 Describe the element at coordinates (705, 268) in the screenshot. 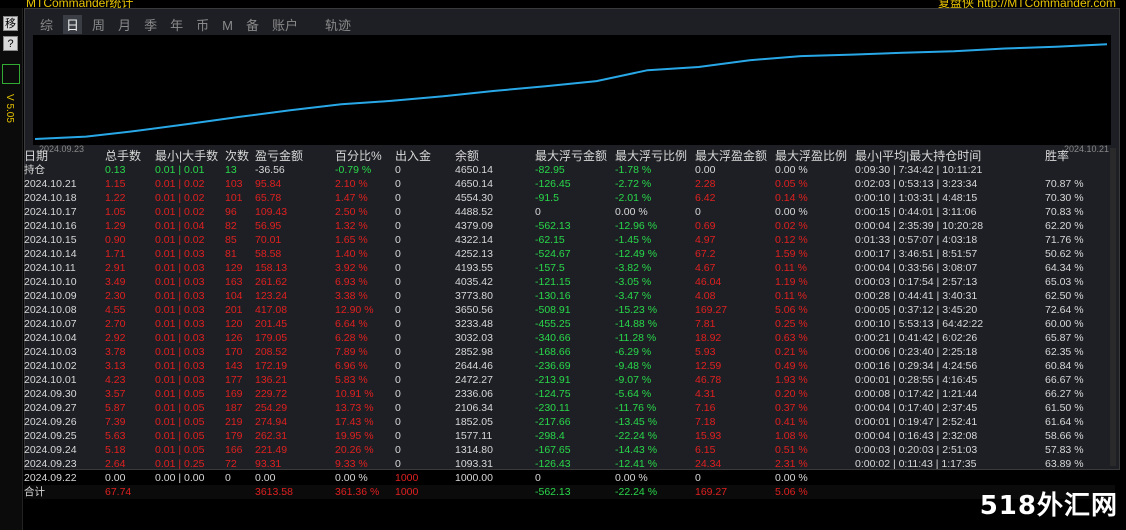

I see `table-cell: 4.67` at that location.